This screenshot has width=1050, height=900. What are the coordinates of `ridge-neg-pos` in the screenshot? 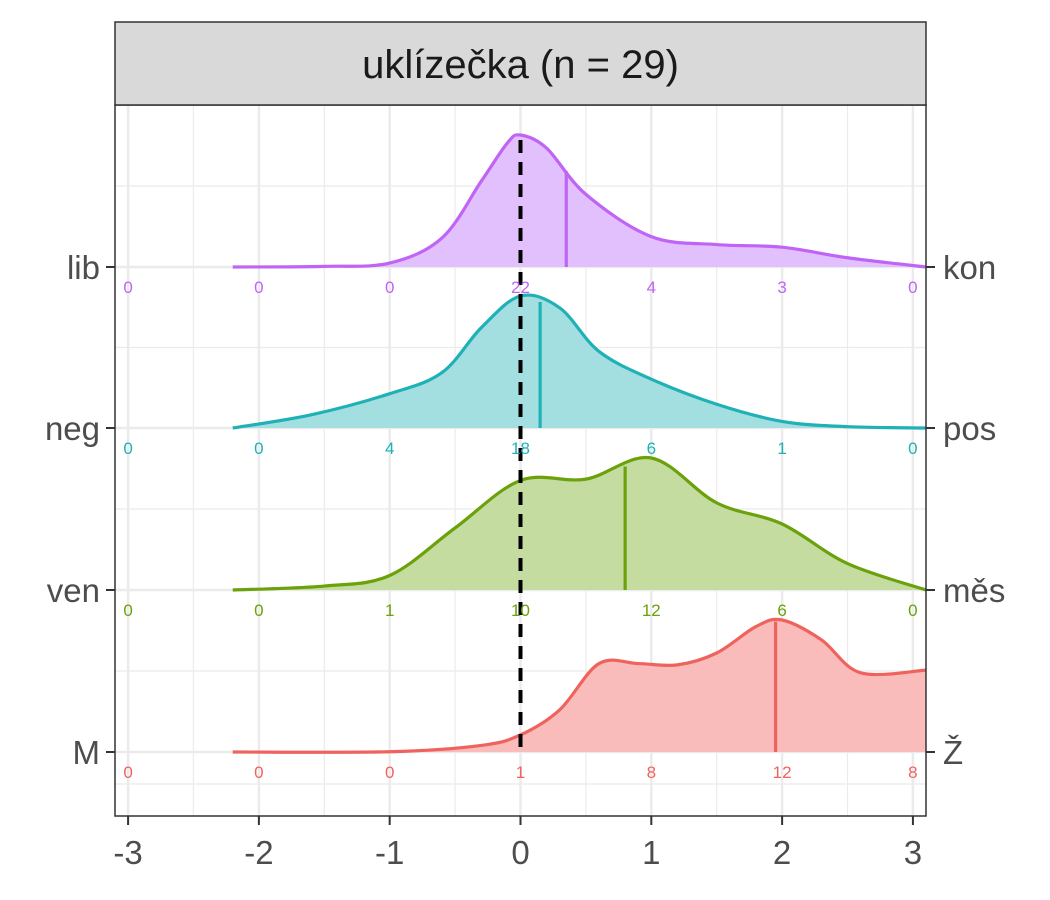 It's located at (579, 361).